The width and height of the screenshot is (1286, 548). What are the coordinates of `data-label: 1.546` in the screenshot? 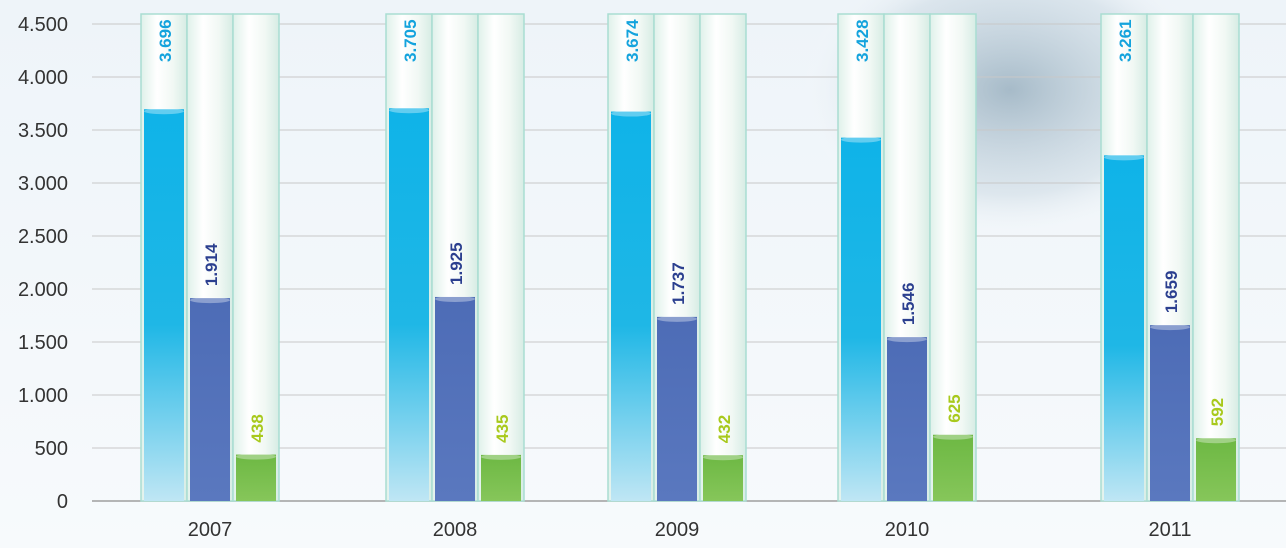 It's located at (908, 304).